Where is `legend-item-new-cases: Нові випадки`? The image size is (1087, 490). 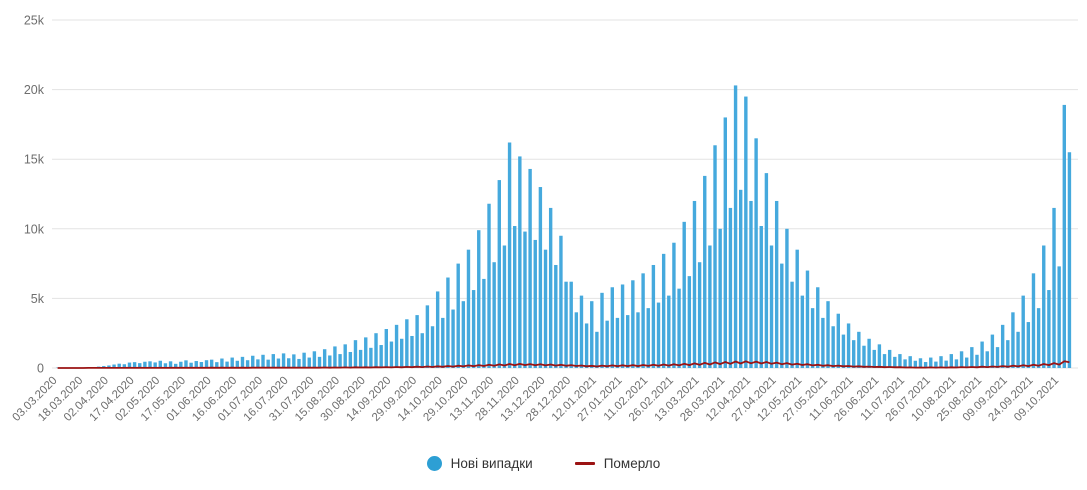
legend-item-new-cases: Нові випадки is located at coordinates (479, 463).